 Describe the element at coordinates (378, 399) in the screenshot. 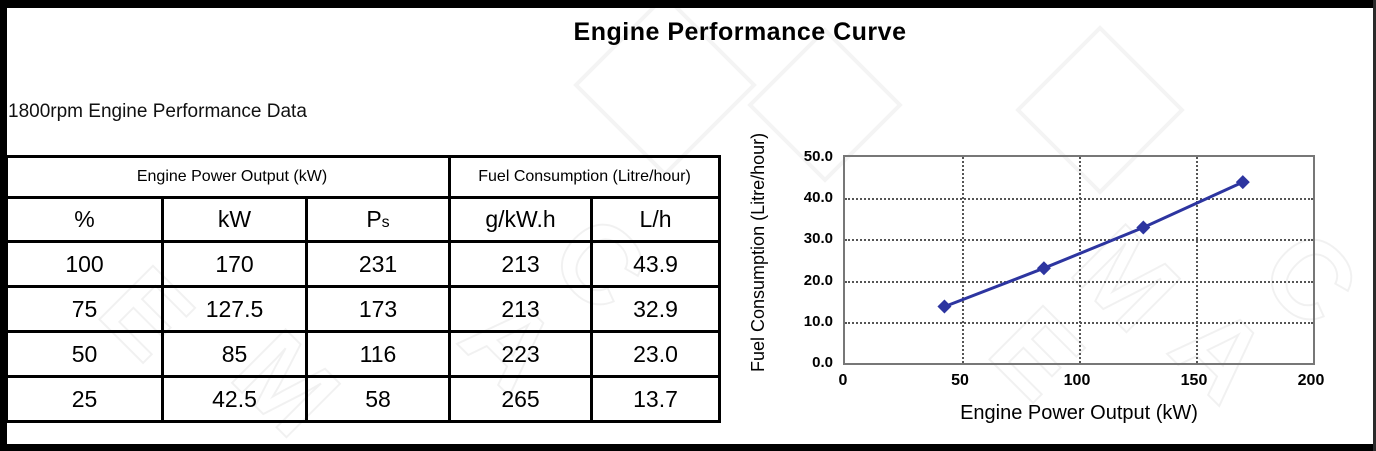

I see `table-cell: 58` at that location.